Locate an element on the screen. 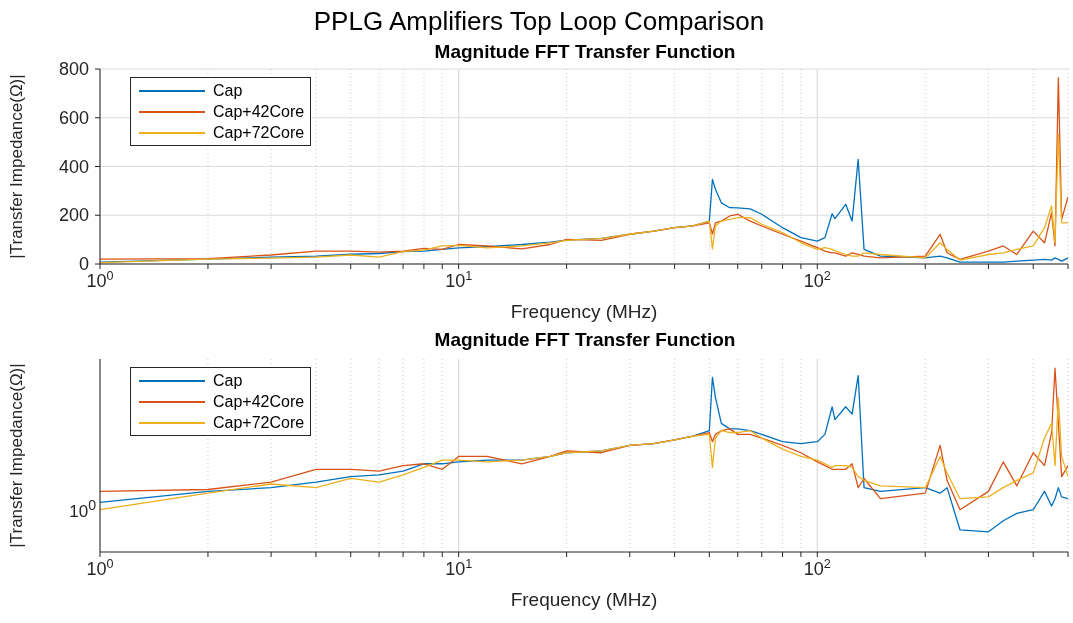 Image resolution: width=1073 pixels, height=623 pixels. chart-title: Magnitude FFT Transfer Function is located at coordinates (585, 339).